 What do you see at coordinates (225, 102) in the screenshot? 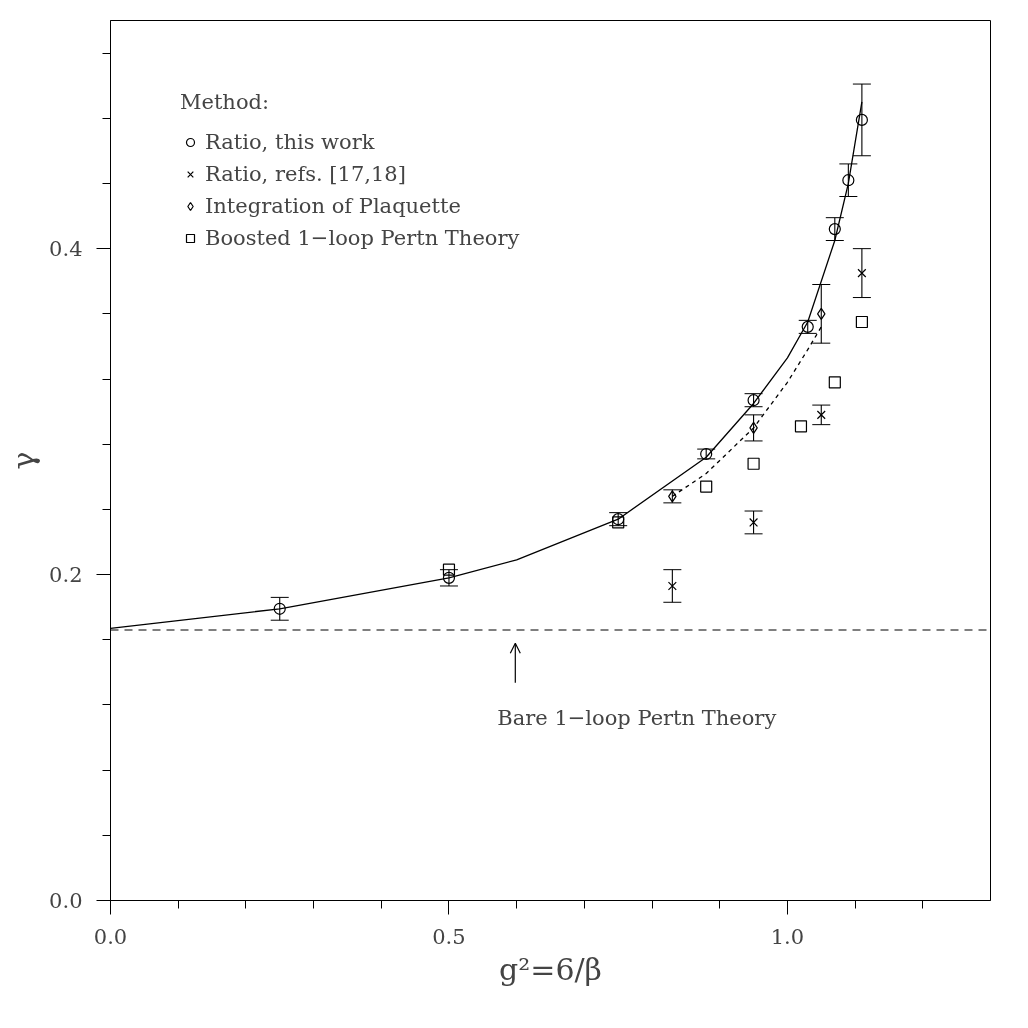
I see `legend-title: Method:` at bounding box center [225, 102].